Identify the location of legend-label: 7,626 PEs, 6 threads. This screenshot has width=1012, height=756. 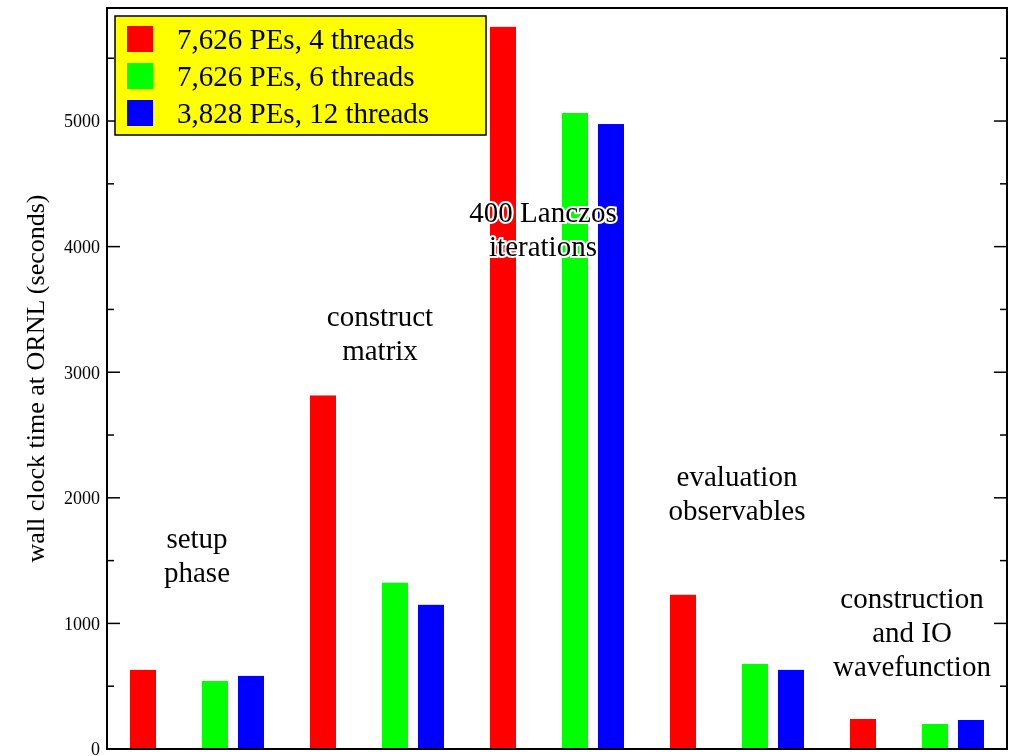
(296, 76).